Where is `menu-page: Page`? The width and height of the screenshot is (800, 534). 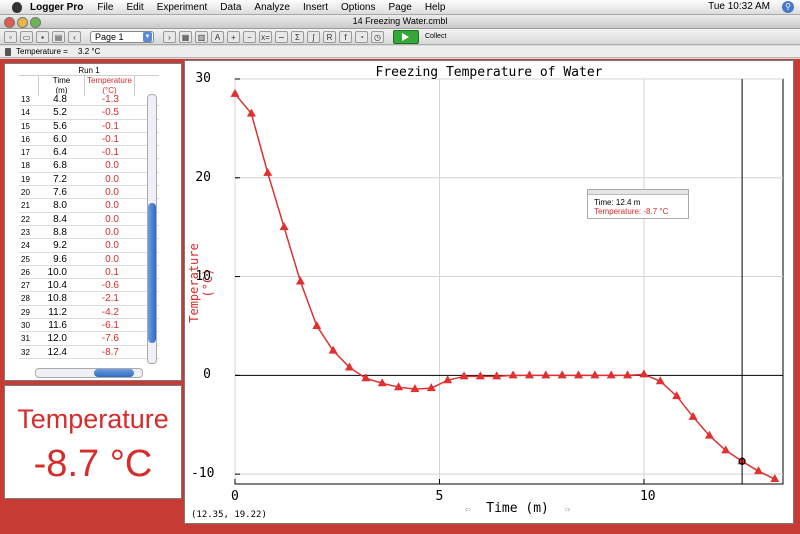 menu-page: Page is located at coordinates (400, 7).